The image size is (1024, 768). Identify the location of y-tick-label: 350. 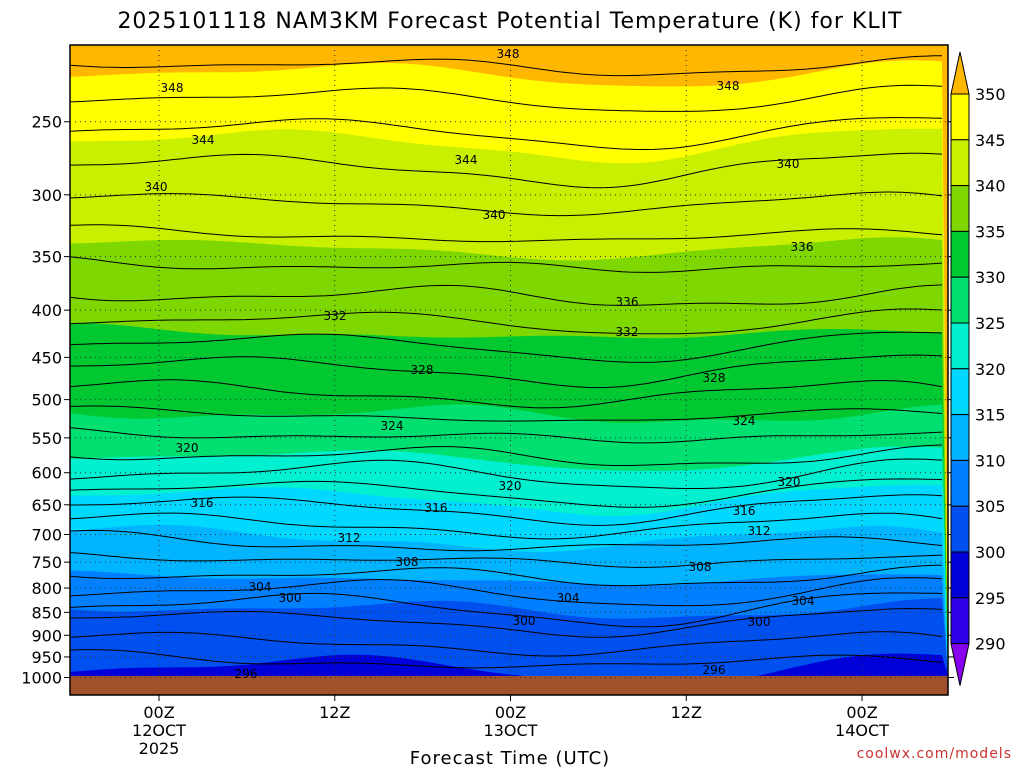
(46, 257).